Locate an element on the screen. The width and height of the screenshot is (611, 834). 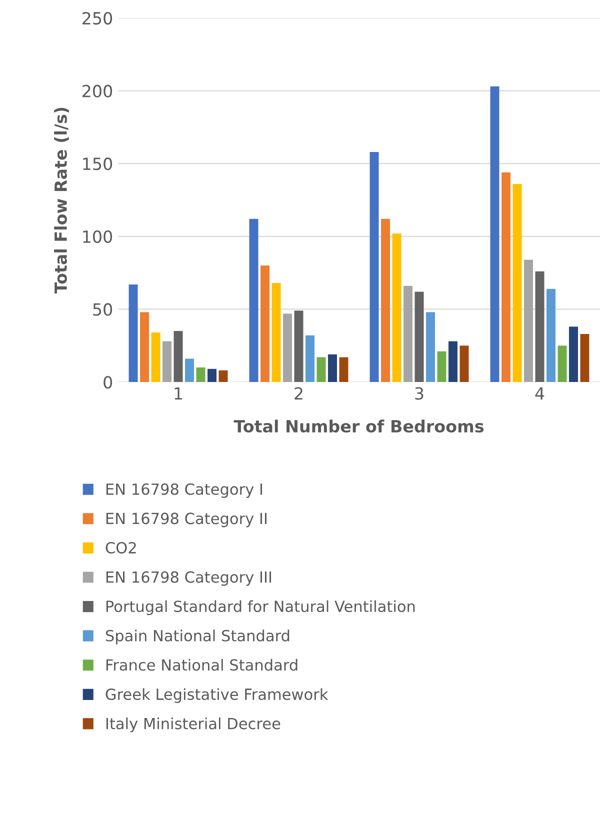
y-tick-label: 250 is located at coordinates (97, 18).